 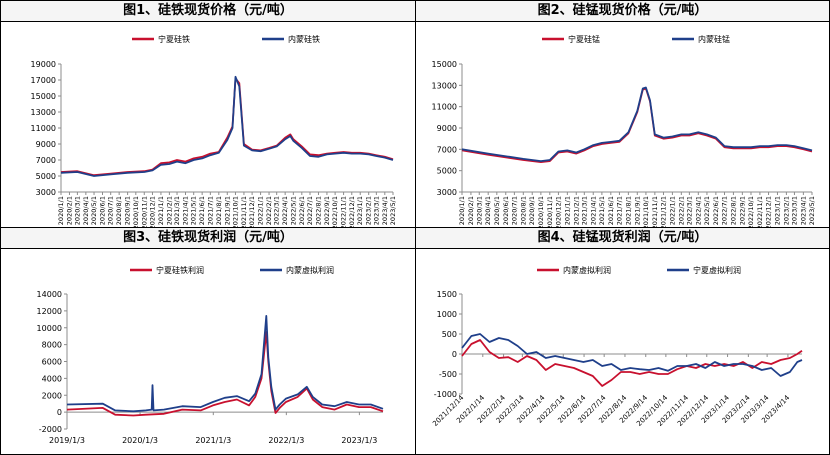 I want to click on y-tick-label: 0, so click(x=454, y=354).